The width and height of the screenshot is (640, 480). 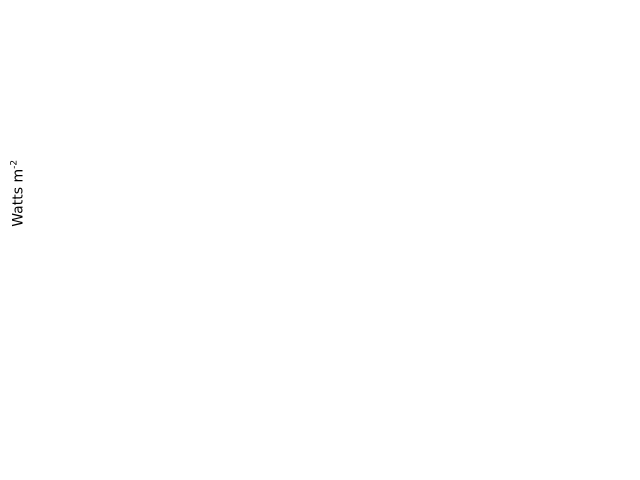 I want to click on y-axis-label: Watts m-2, so click(x=18, y=193).